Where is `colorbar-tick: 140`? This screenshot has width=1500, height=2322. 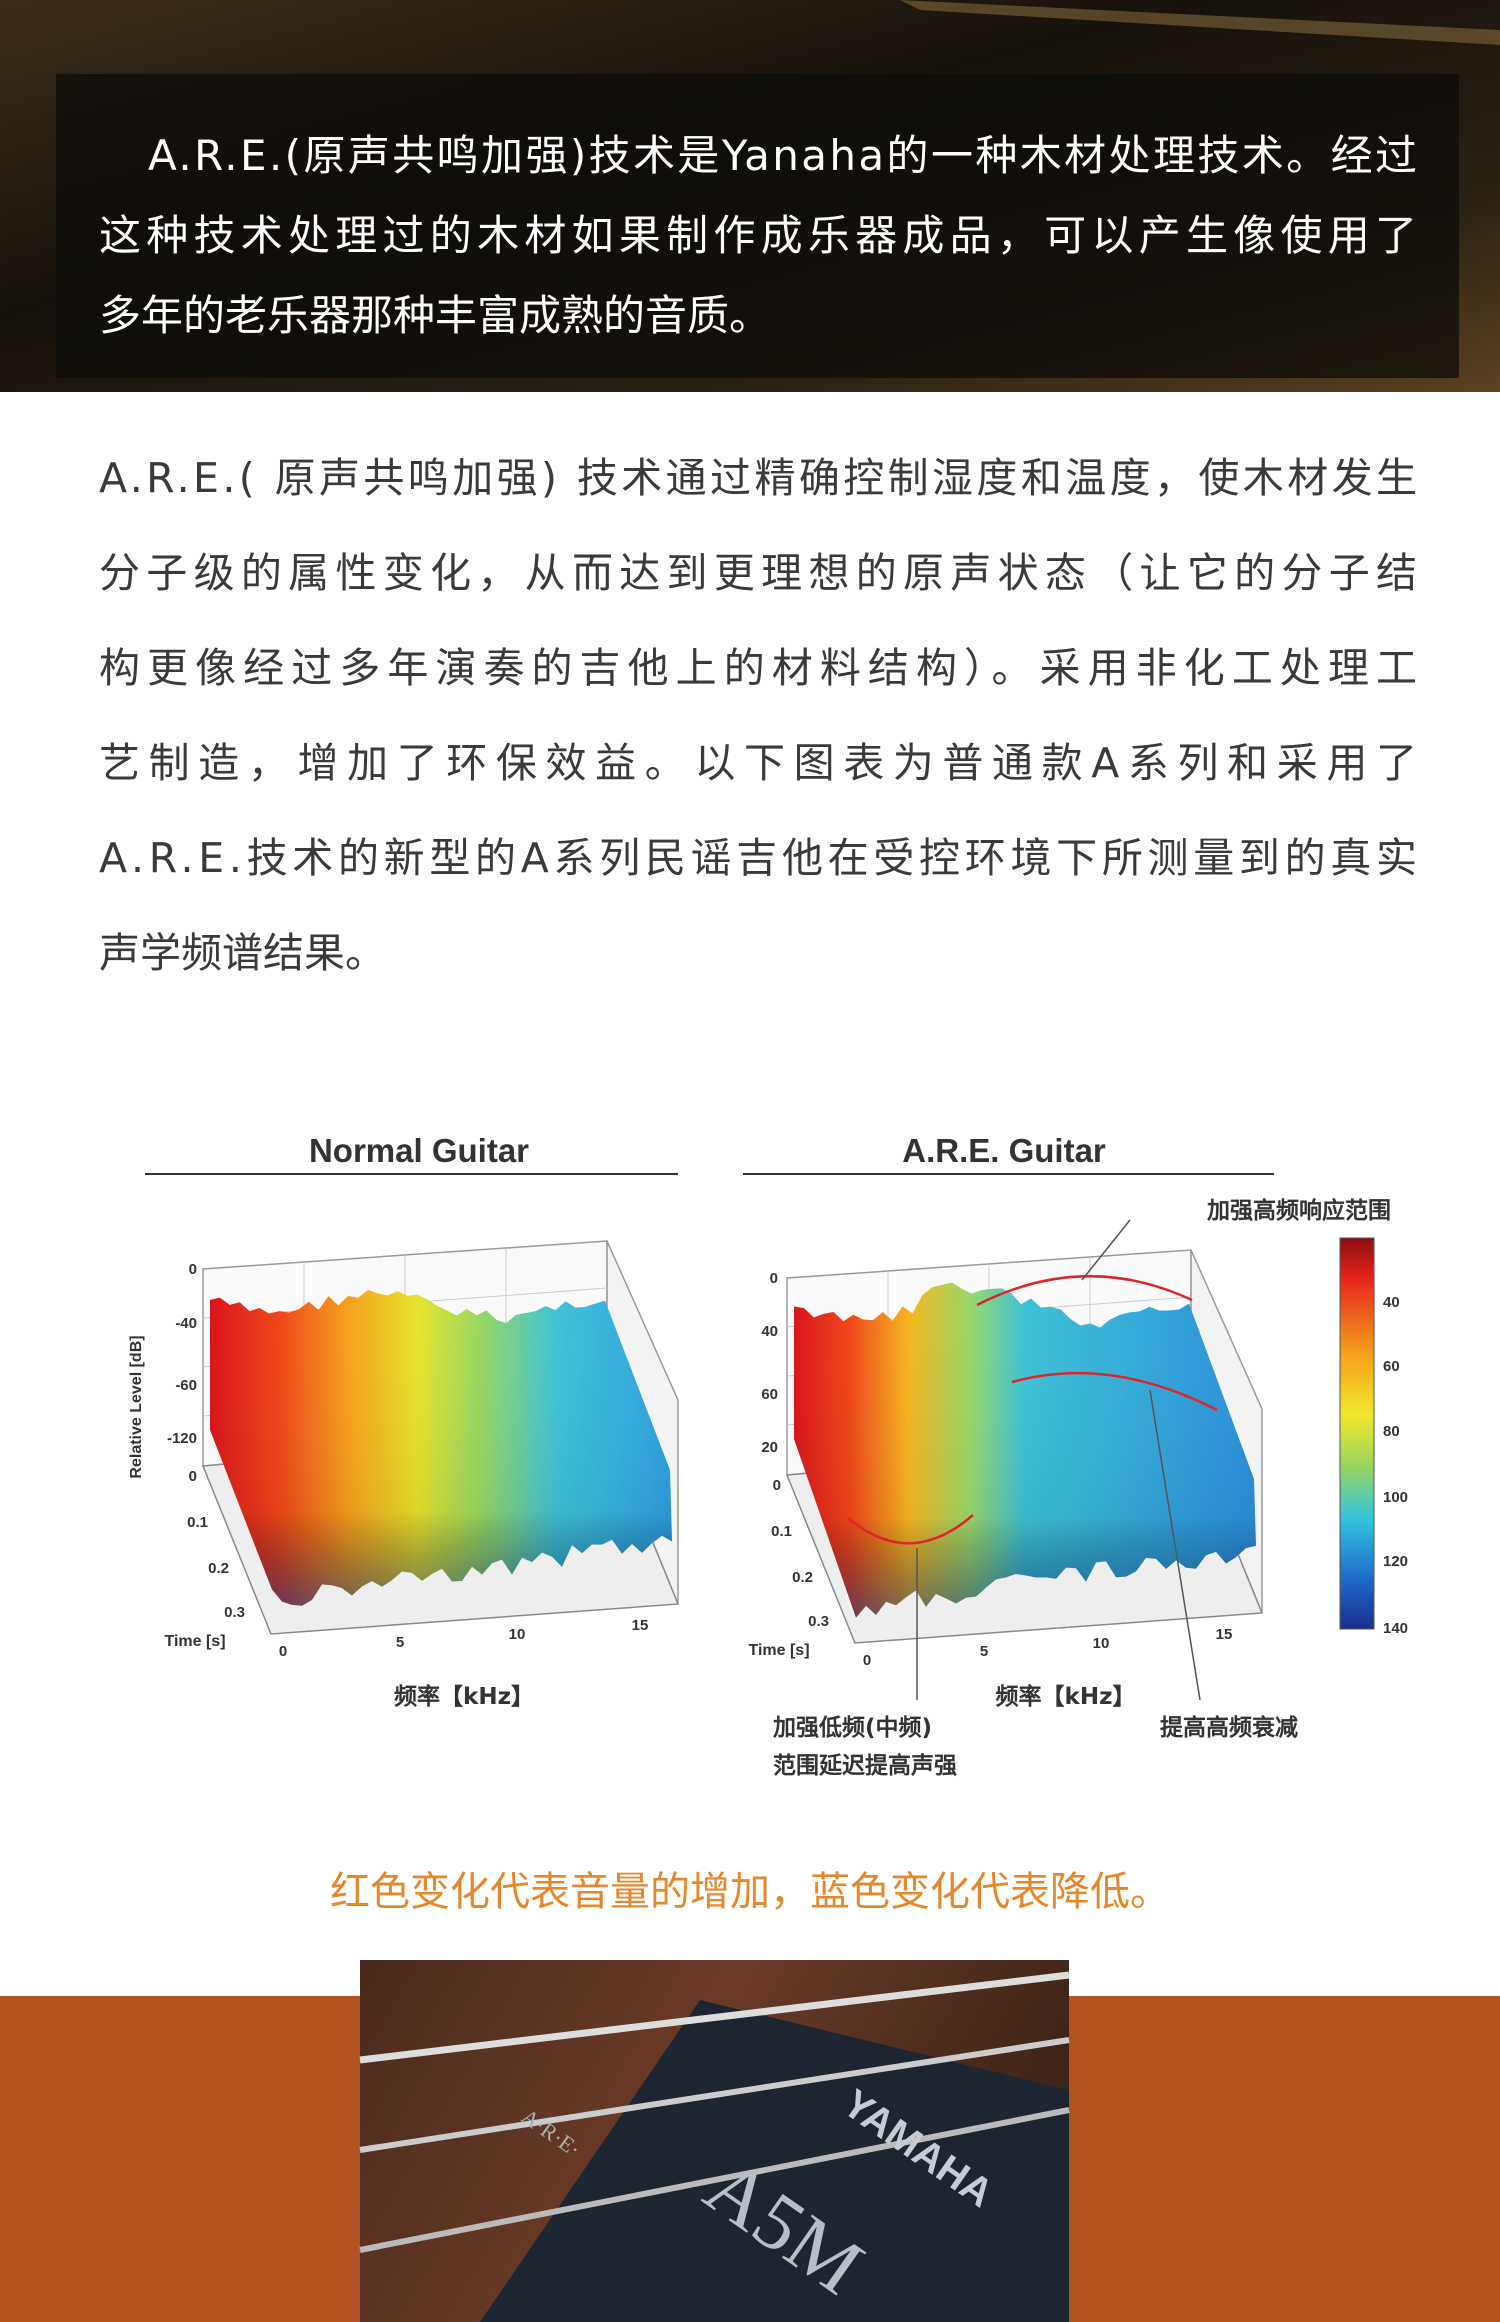 colorbar-tick: 140 is located at coordinates (1395, 1628).